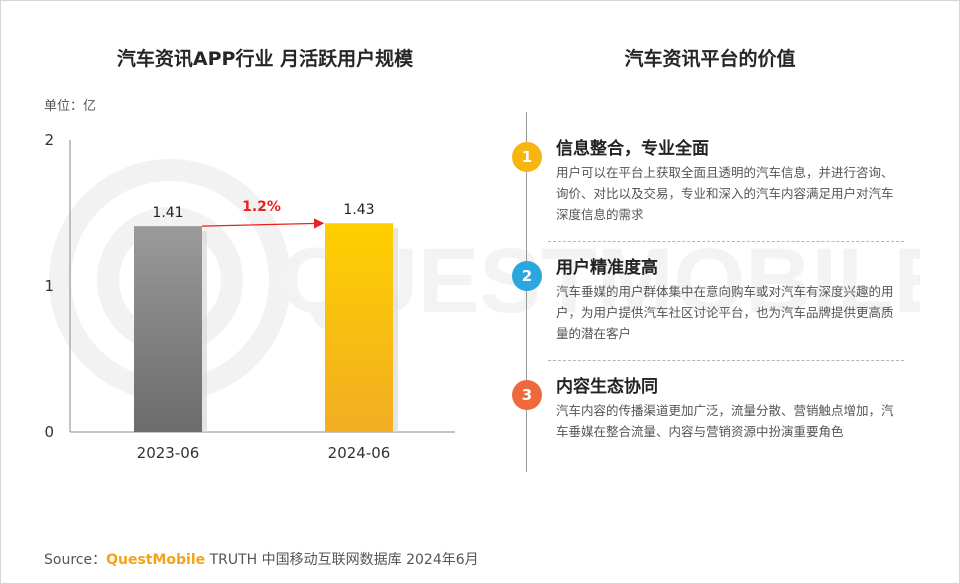 The image size is (960, 584). I want to click on item-title: 内容生态协同, so click(607, 387).